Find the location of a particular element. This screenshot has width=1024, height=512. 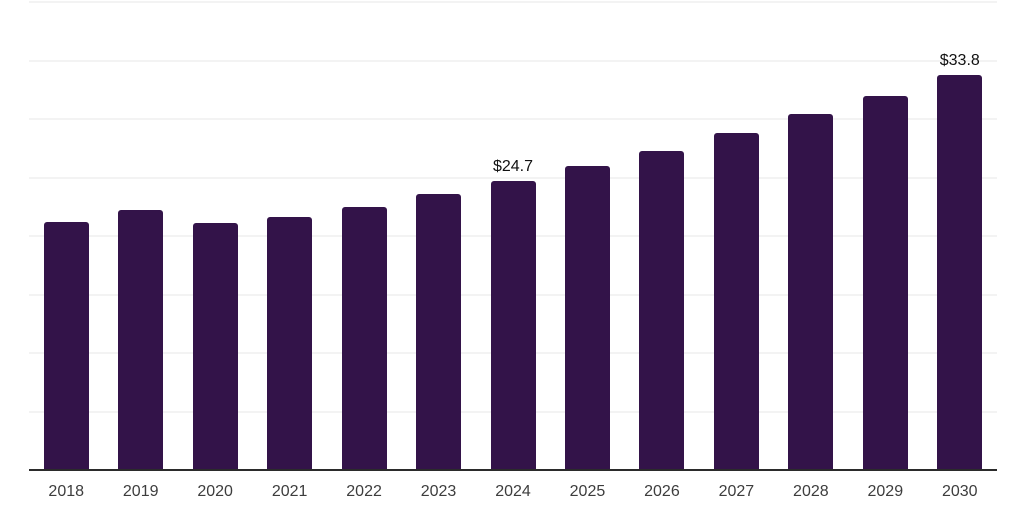

bar-value-label-2030: $33.8 is located at coordinates (959, 60).